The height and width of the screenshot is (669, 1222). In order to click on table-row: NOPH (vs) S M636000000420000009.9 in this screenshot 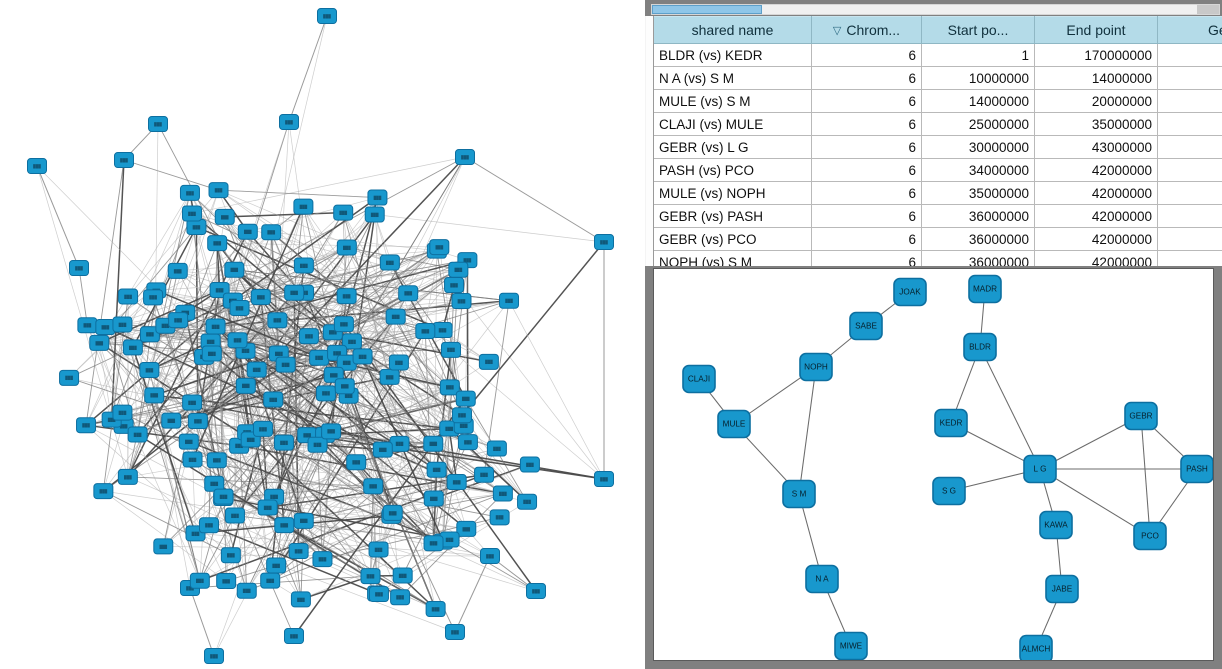, I will do `click(938, 258)`.